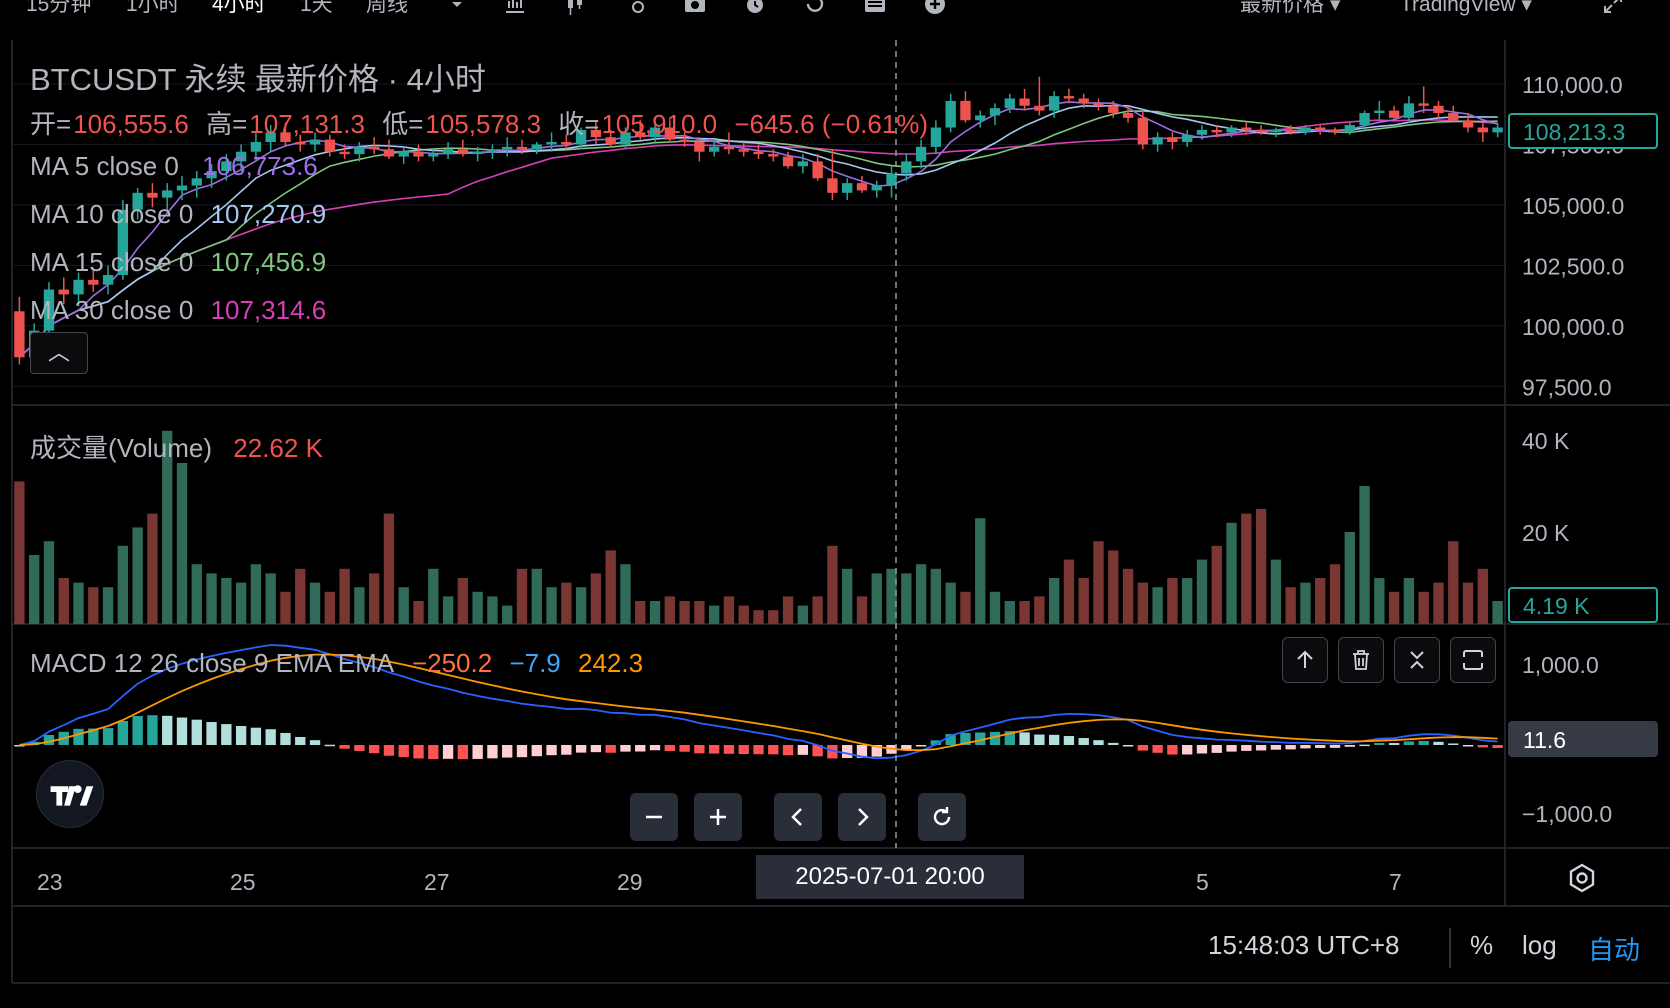 This screenshot has height=1008, width=1670. What do you see at coordinates (70, 794) in the screenshot?
I see `tradingview-logo` at bounding box center [70, 794].